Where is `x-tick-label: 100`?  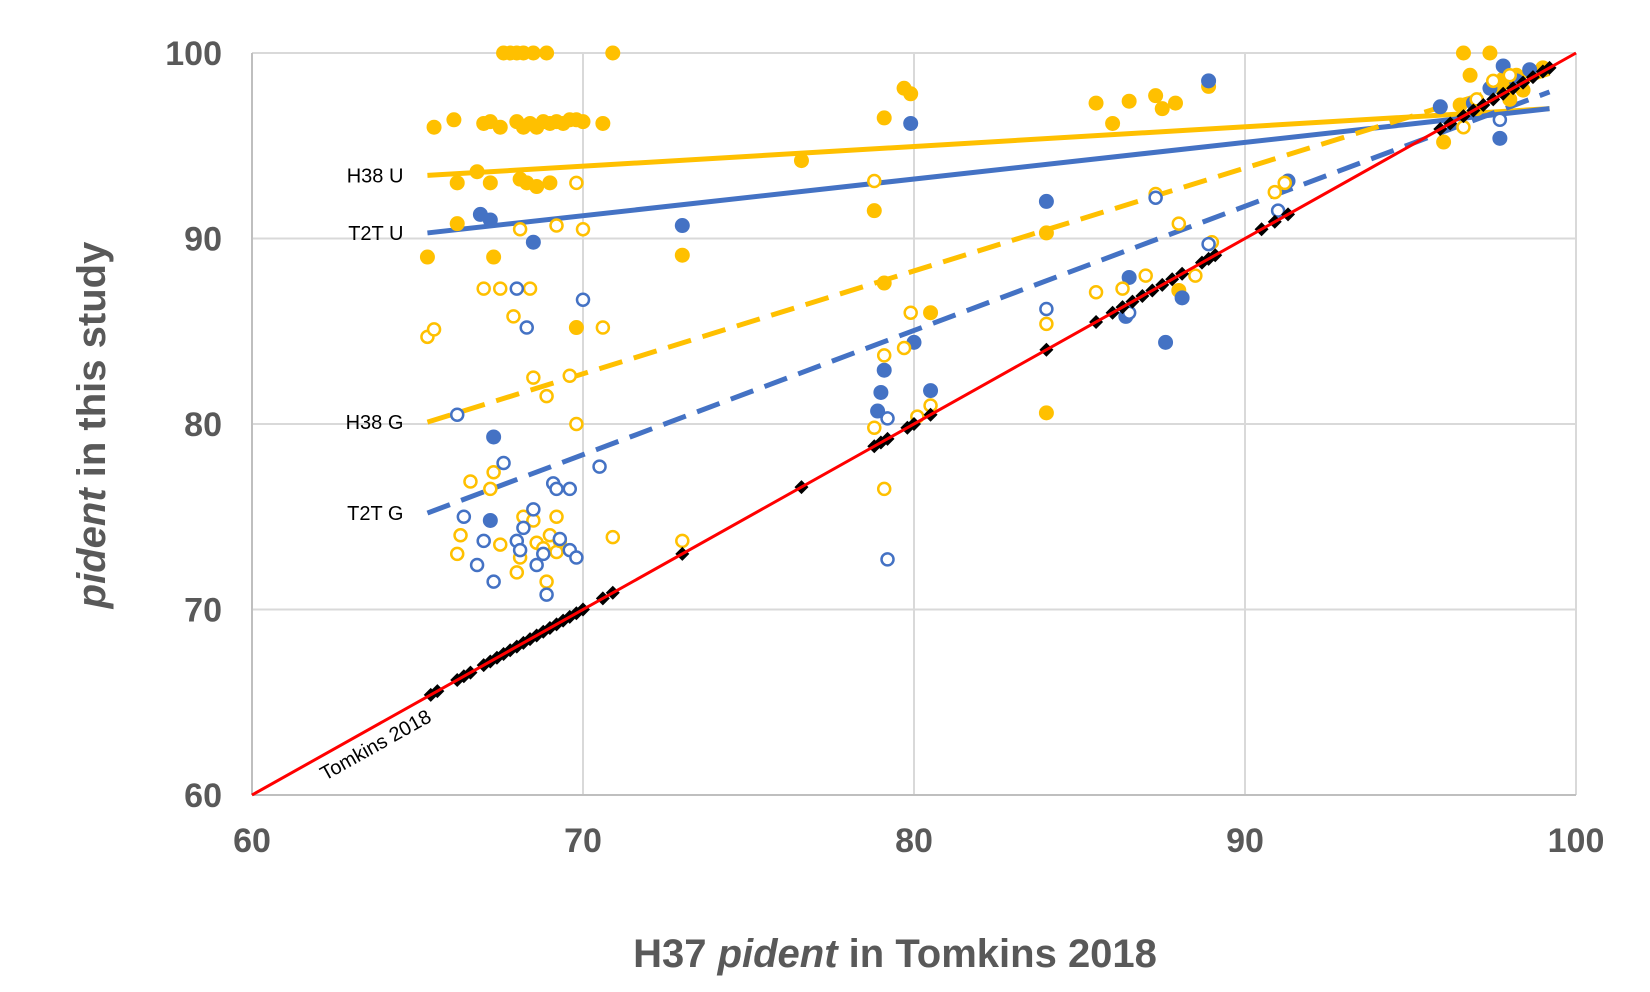 x-tick-label: 100 is located at coordinates (1576, 841).